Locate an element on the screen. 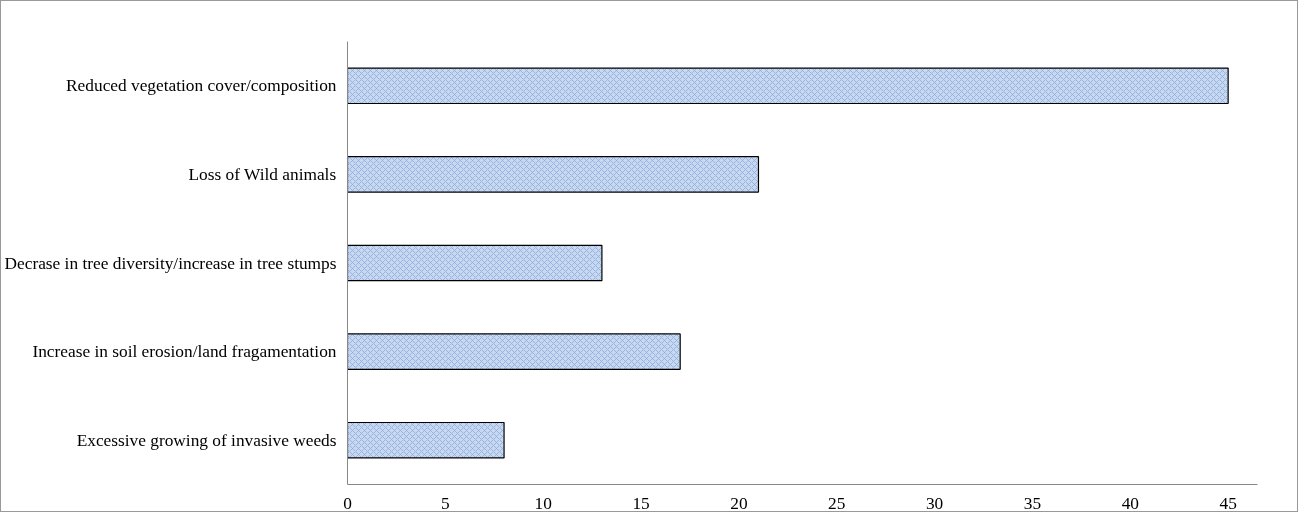 The width and height of the screenshot is (1302, 516). x-tick-label: 30 is located at coordinates (934, 503).